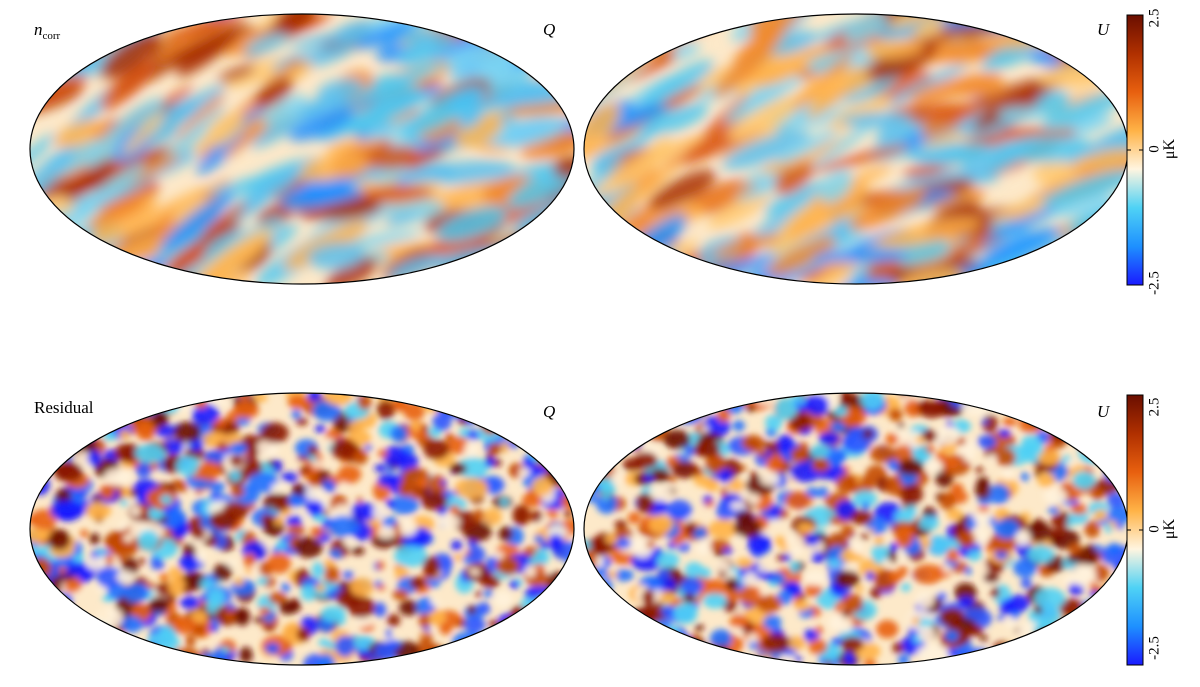 The width and height of the screenshot is (1200, 687). I want to click on row-label-residual: Residual, so click(64, 407).